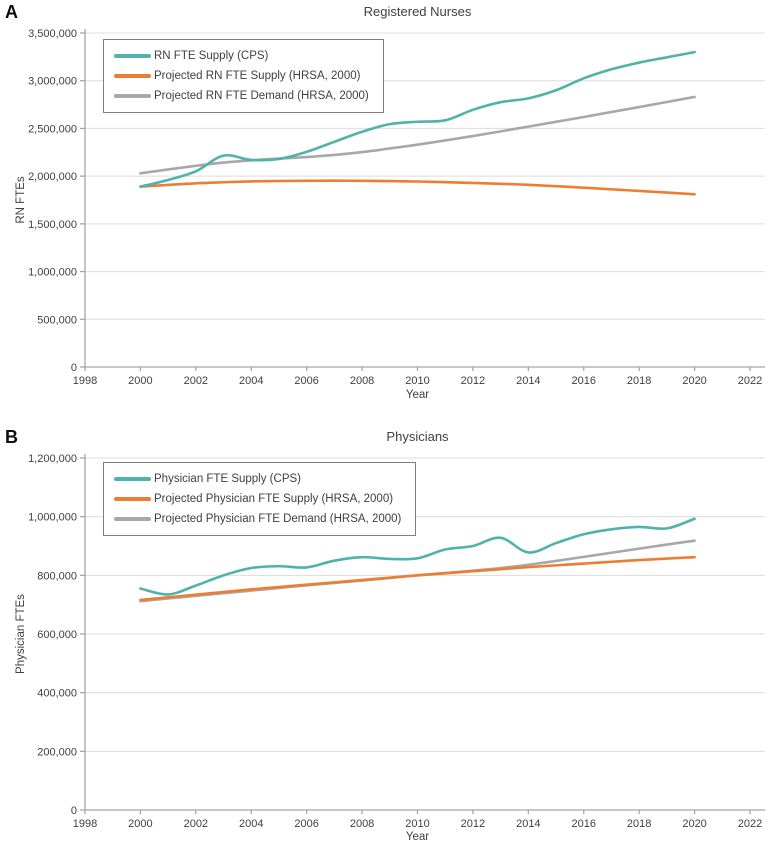 The width and height of the screenshot is (769, 850). I want to click on y-tick-label: 200,000, so click(57, 752).